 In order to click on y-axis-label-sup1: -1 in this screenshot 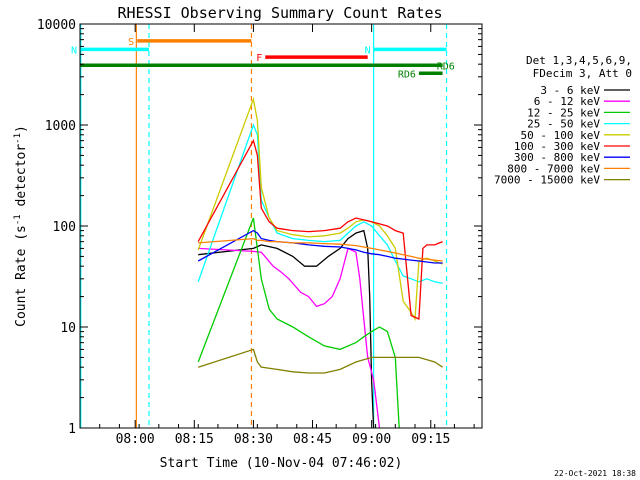, I will do `click(18, 219)`.